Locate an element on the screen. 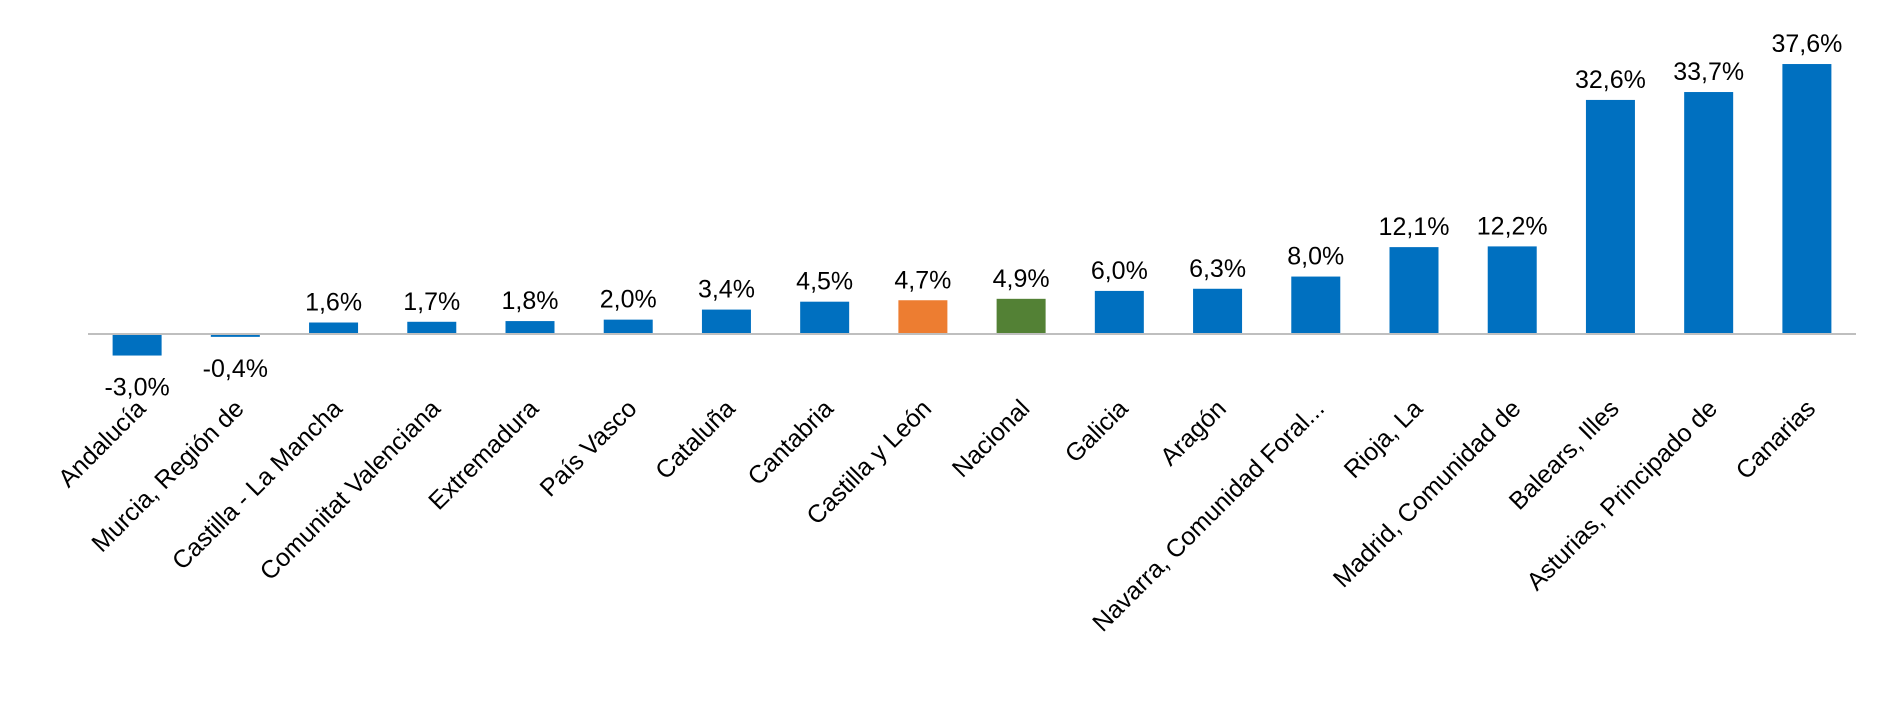 This screenshot has height=705, width=1900. bar-madrid-comunidad-de is located at coordinates (1512, 290).